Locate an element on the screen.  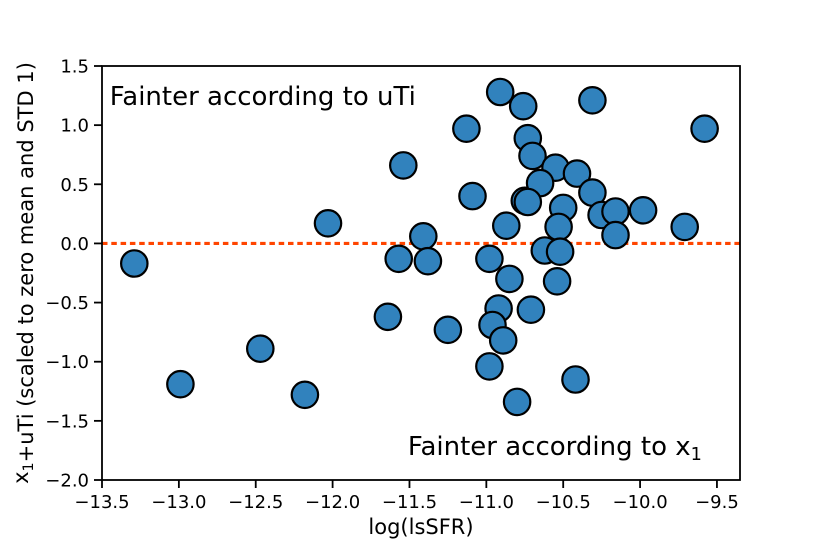
y-axis: 1.5 1.0 0.5 0.0 −0.5 −1.0 −1.5 −2.0 is located at coordinates (73, 274).